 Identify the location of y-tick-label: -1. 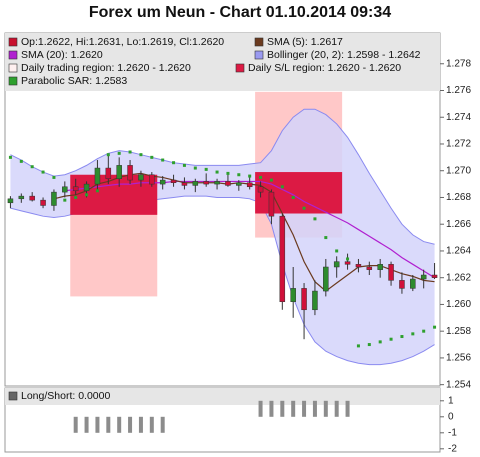
(452, 432).